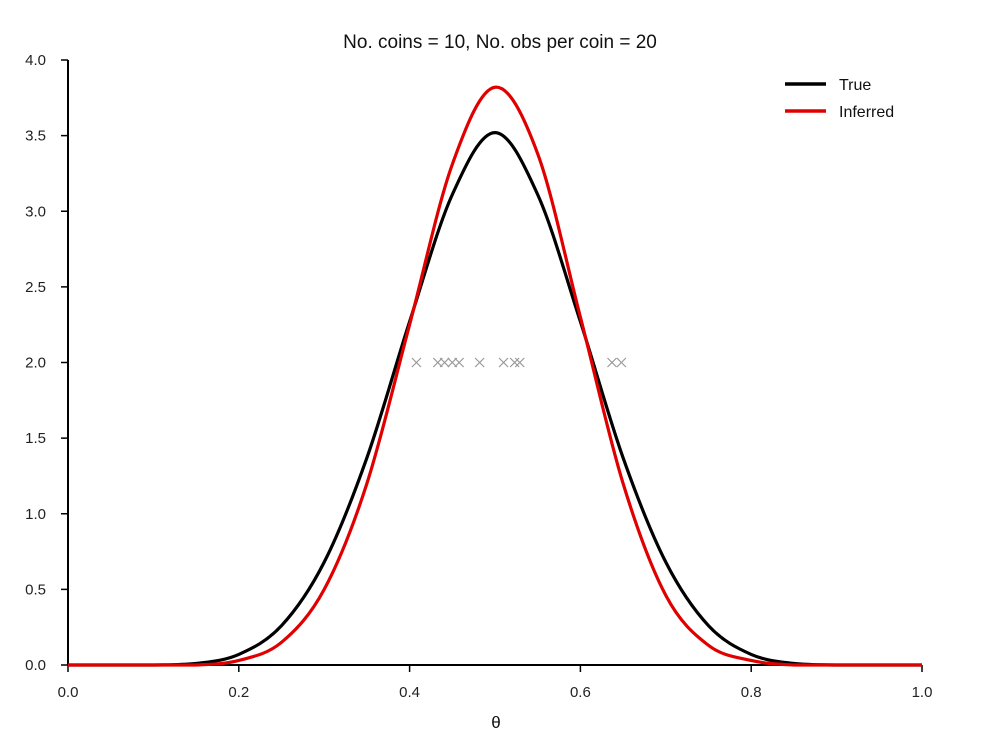  Describe the element at coordinates (35, 136) in the screenshot. I see `y-tick-label-7: 3.5` at that location.